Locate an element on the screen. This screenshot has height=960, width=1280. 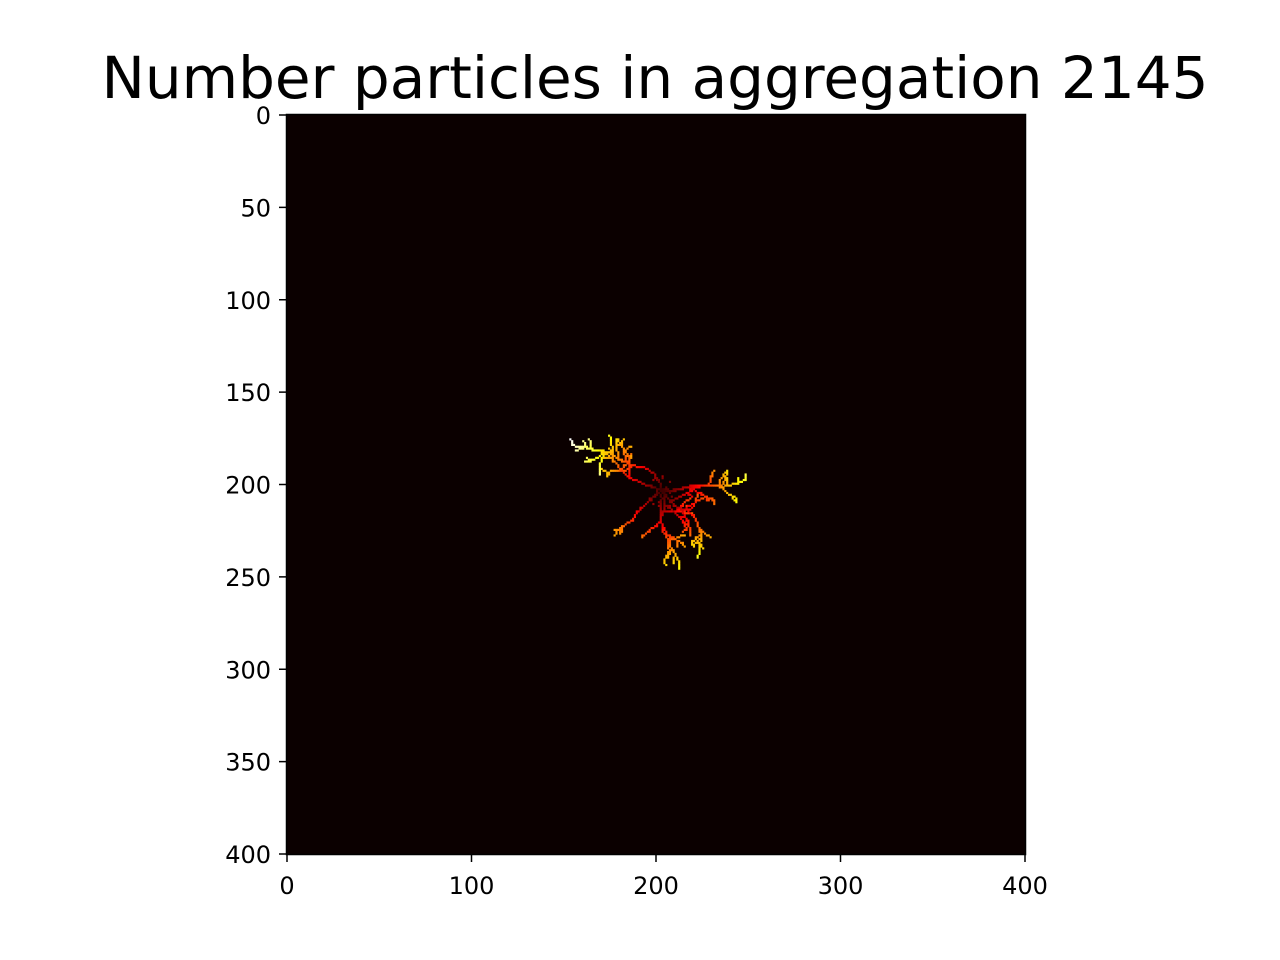
x-tick-label: 200 is located at coordinates (656, 886).